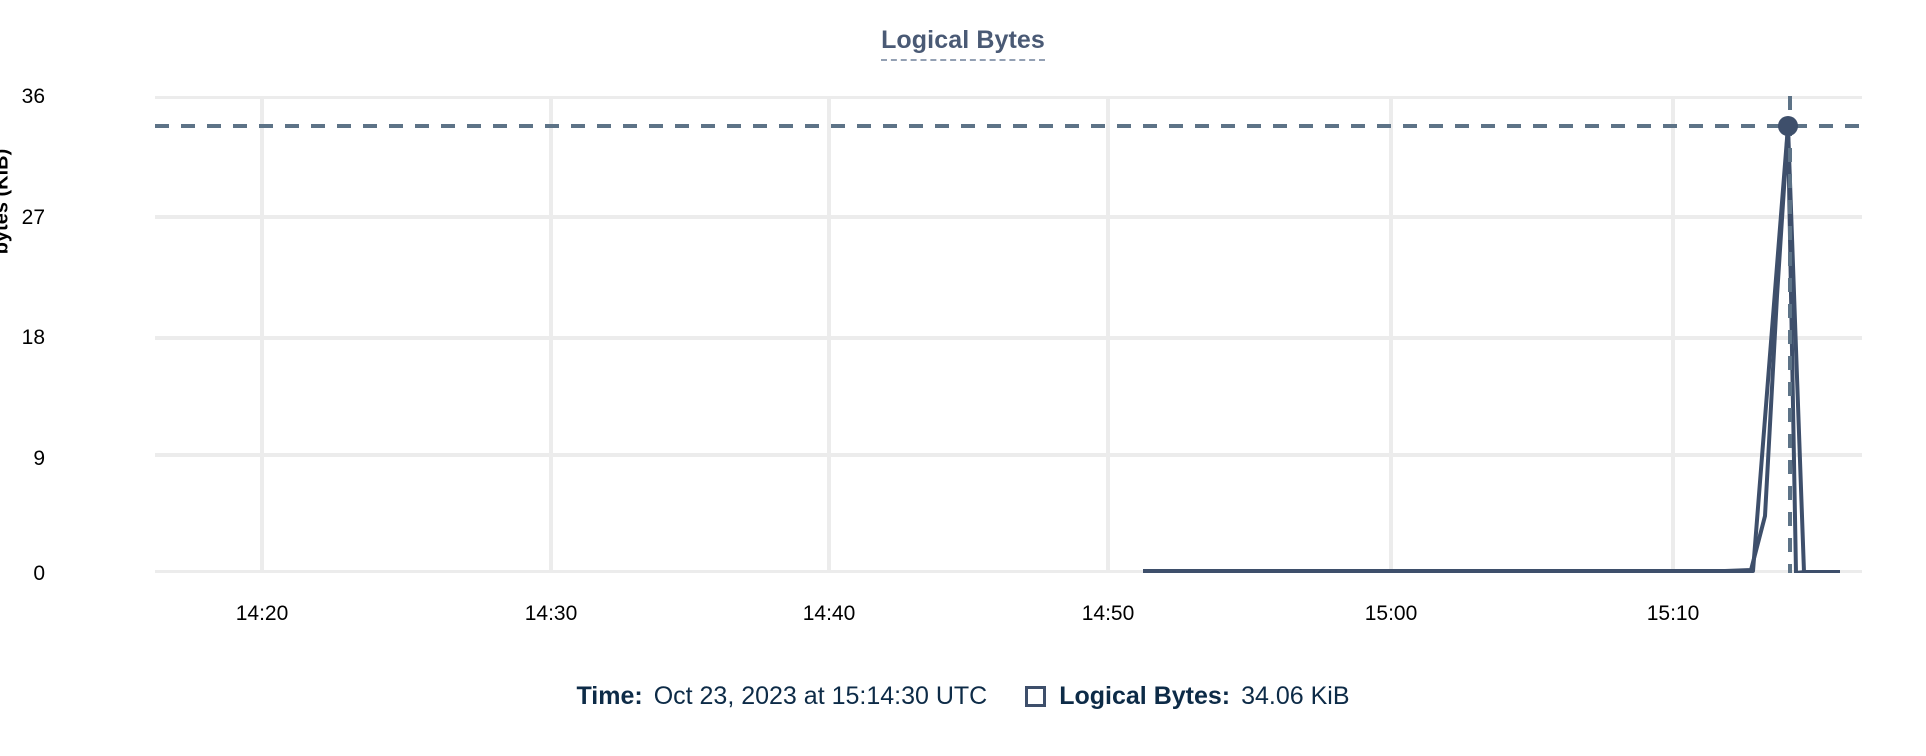 The width and height of the screenshot is (1926, 756). What do you see at coordinates (551, 613) in the screenshot?
I see `x-tick-label-1430: 14:30` at bounding box center [551, 613].